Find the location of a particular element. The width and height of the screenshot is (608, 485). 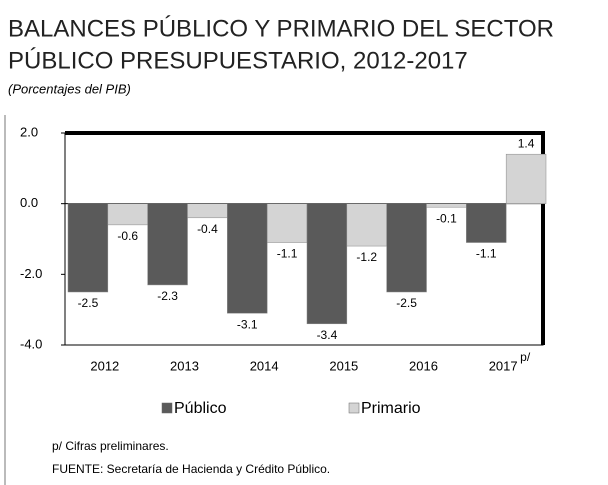

x-tick-label: 2013 is located at coordinates (184, 365).